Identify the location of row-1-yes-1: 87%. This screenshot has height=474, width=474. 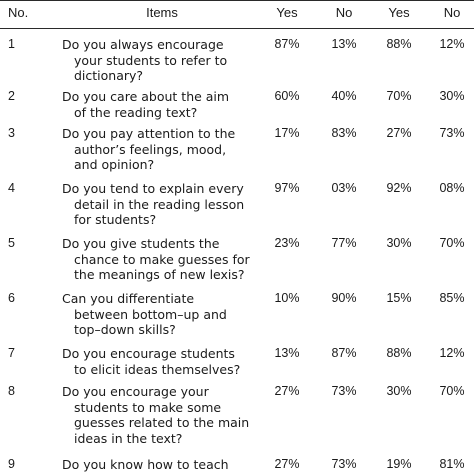
(287, 44).